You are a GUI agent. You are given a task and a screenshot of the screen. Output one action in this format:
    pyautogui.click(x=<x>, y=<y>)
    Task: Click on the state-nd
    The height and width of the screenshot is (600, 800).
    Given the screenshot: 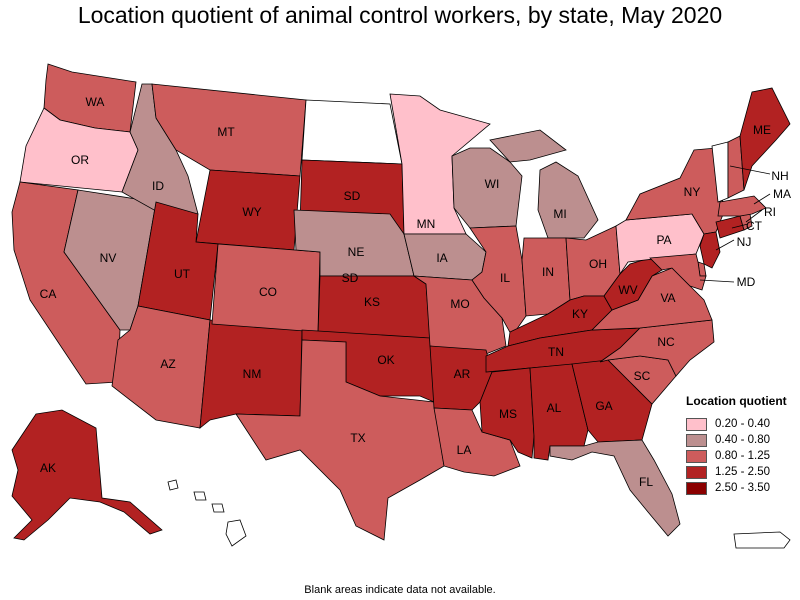 What is the action you would take?
    pyautogui.click(x=352, y=132)
    